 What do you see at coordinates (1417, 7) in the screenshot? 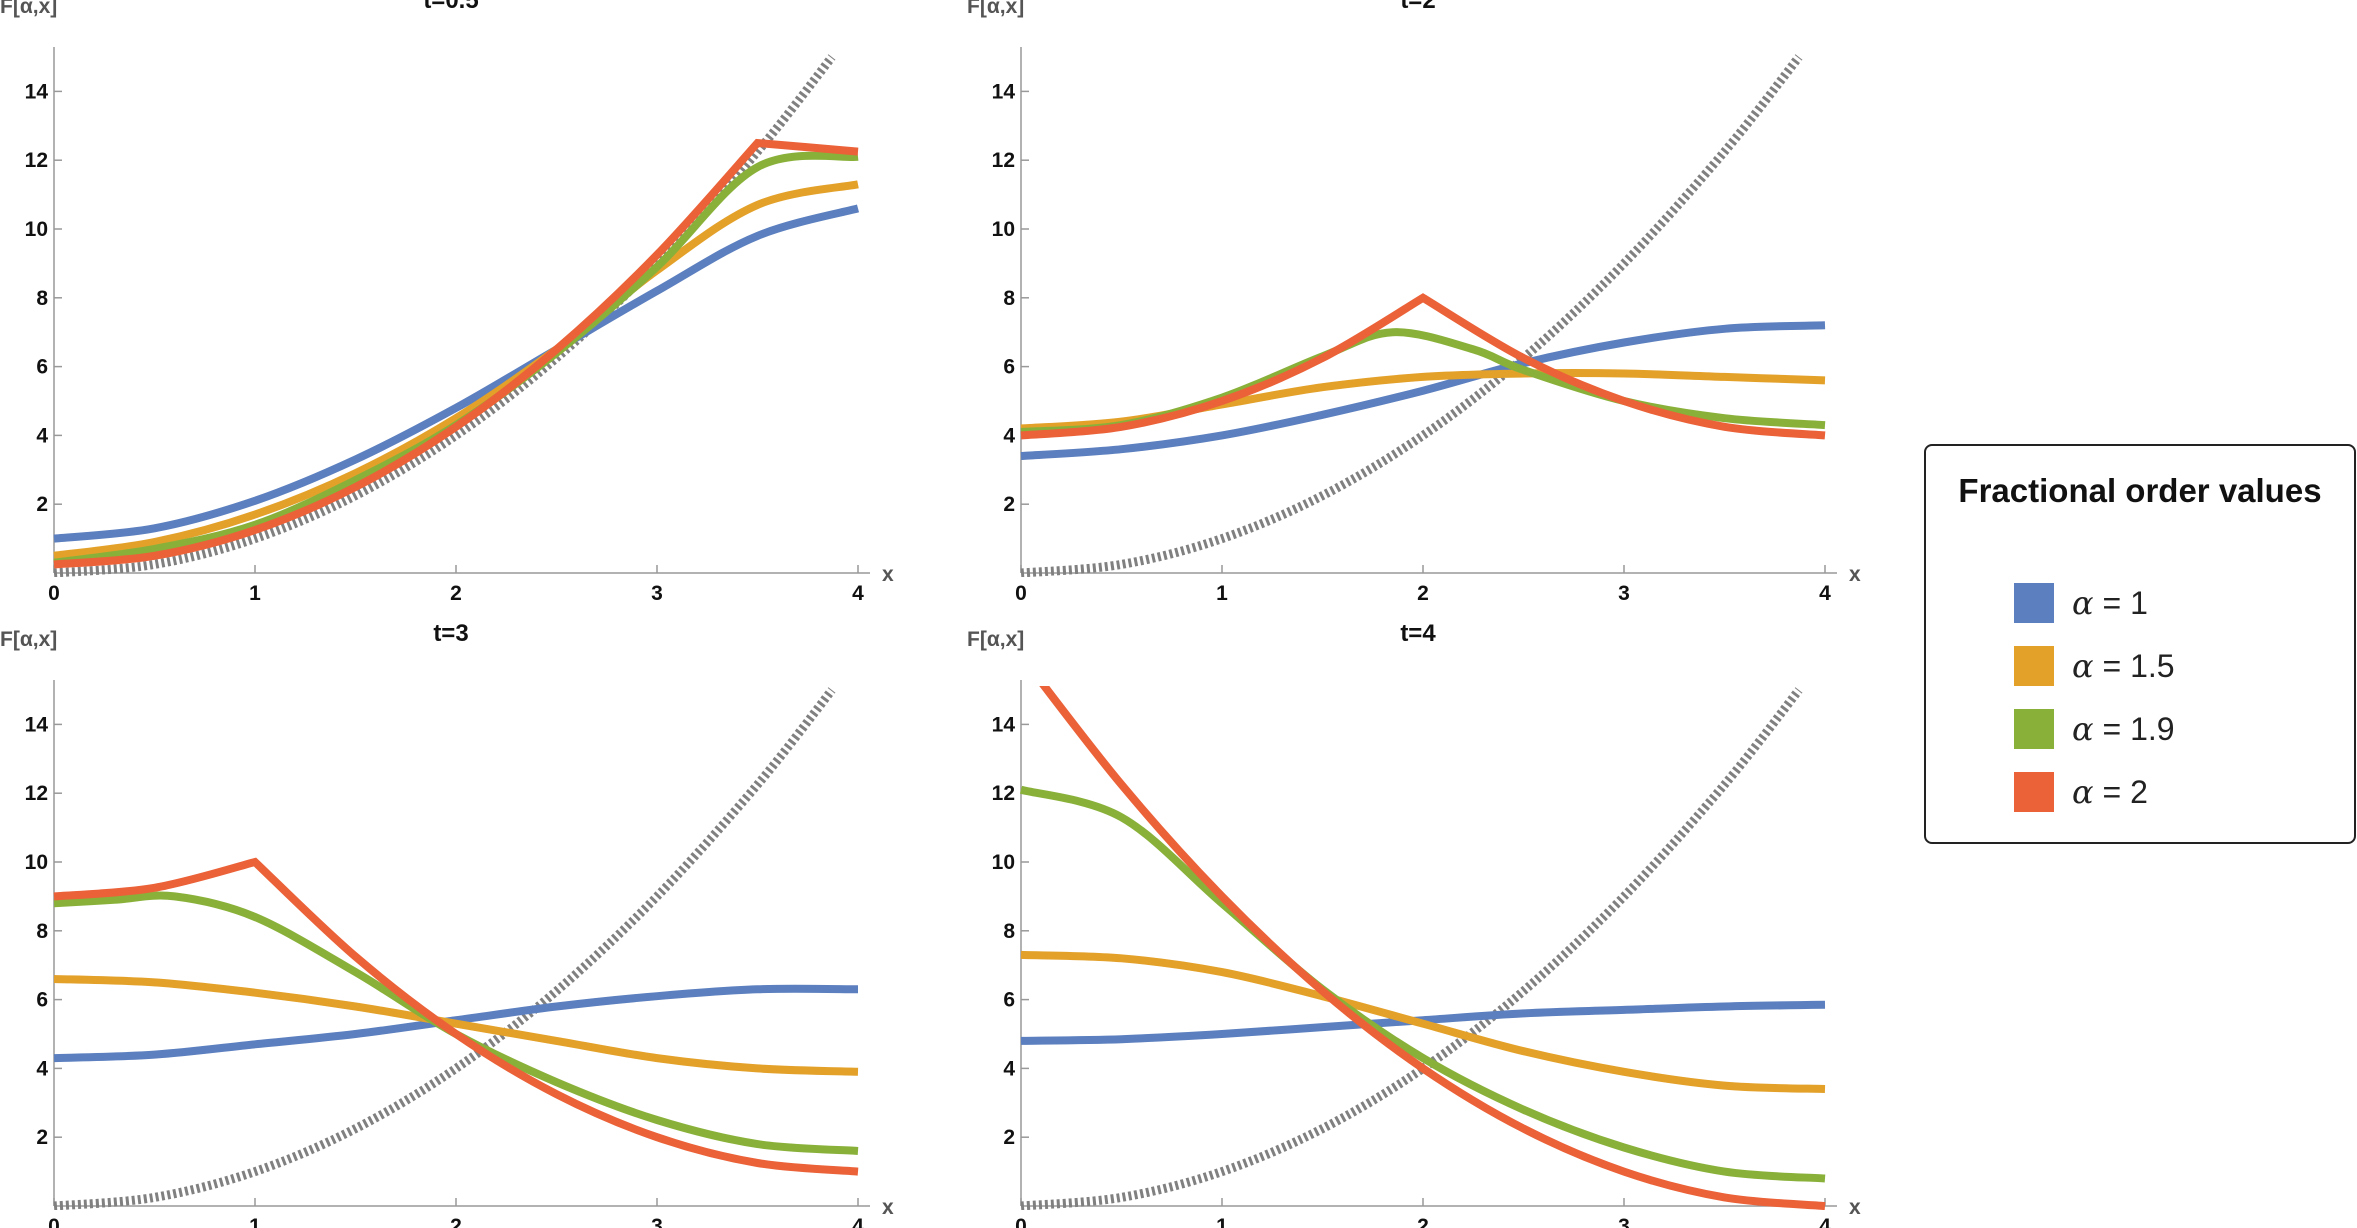
I see `panel-title: t=2` at bounding box center [1417, 7].